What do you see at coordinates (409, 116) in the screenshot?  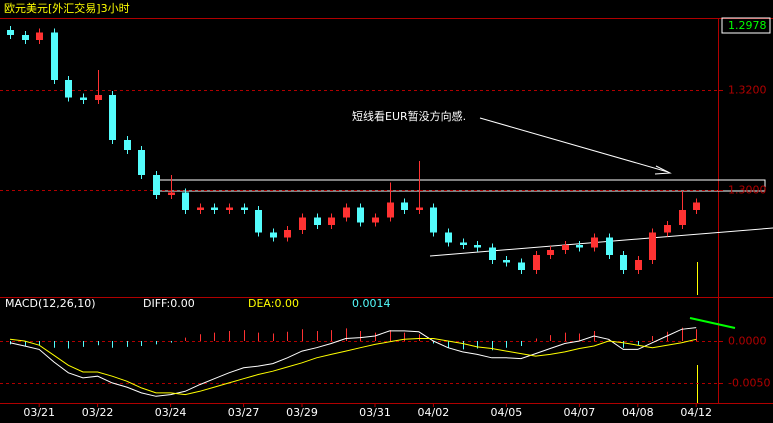 I see `annotation: 短线看EUR暂没方向感.` at bounding box center [409, 116].